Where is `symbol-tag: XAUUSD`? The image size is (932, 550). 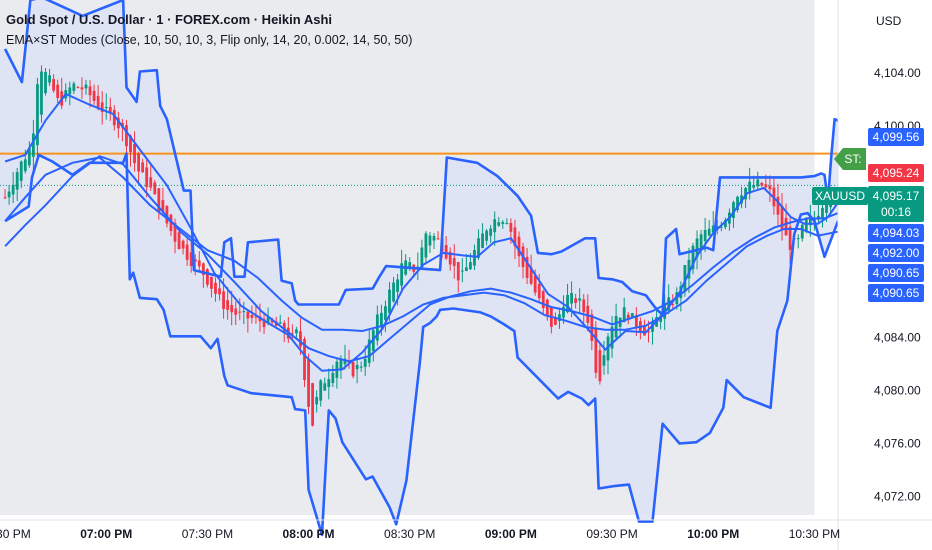 symbol-tag: XAUUSD is located at coordinates (840, 196).